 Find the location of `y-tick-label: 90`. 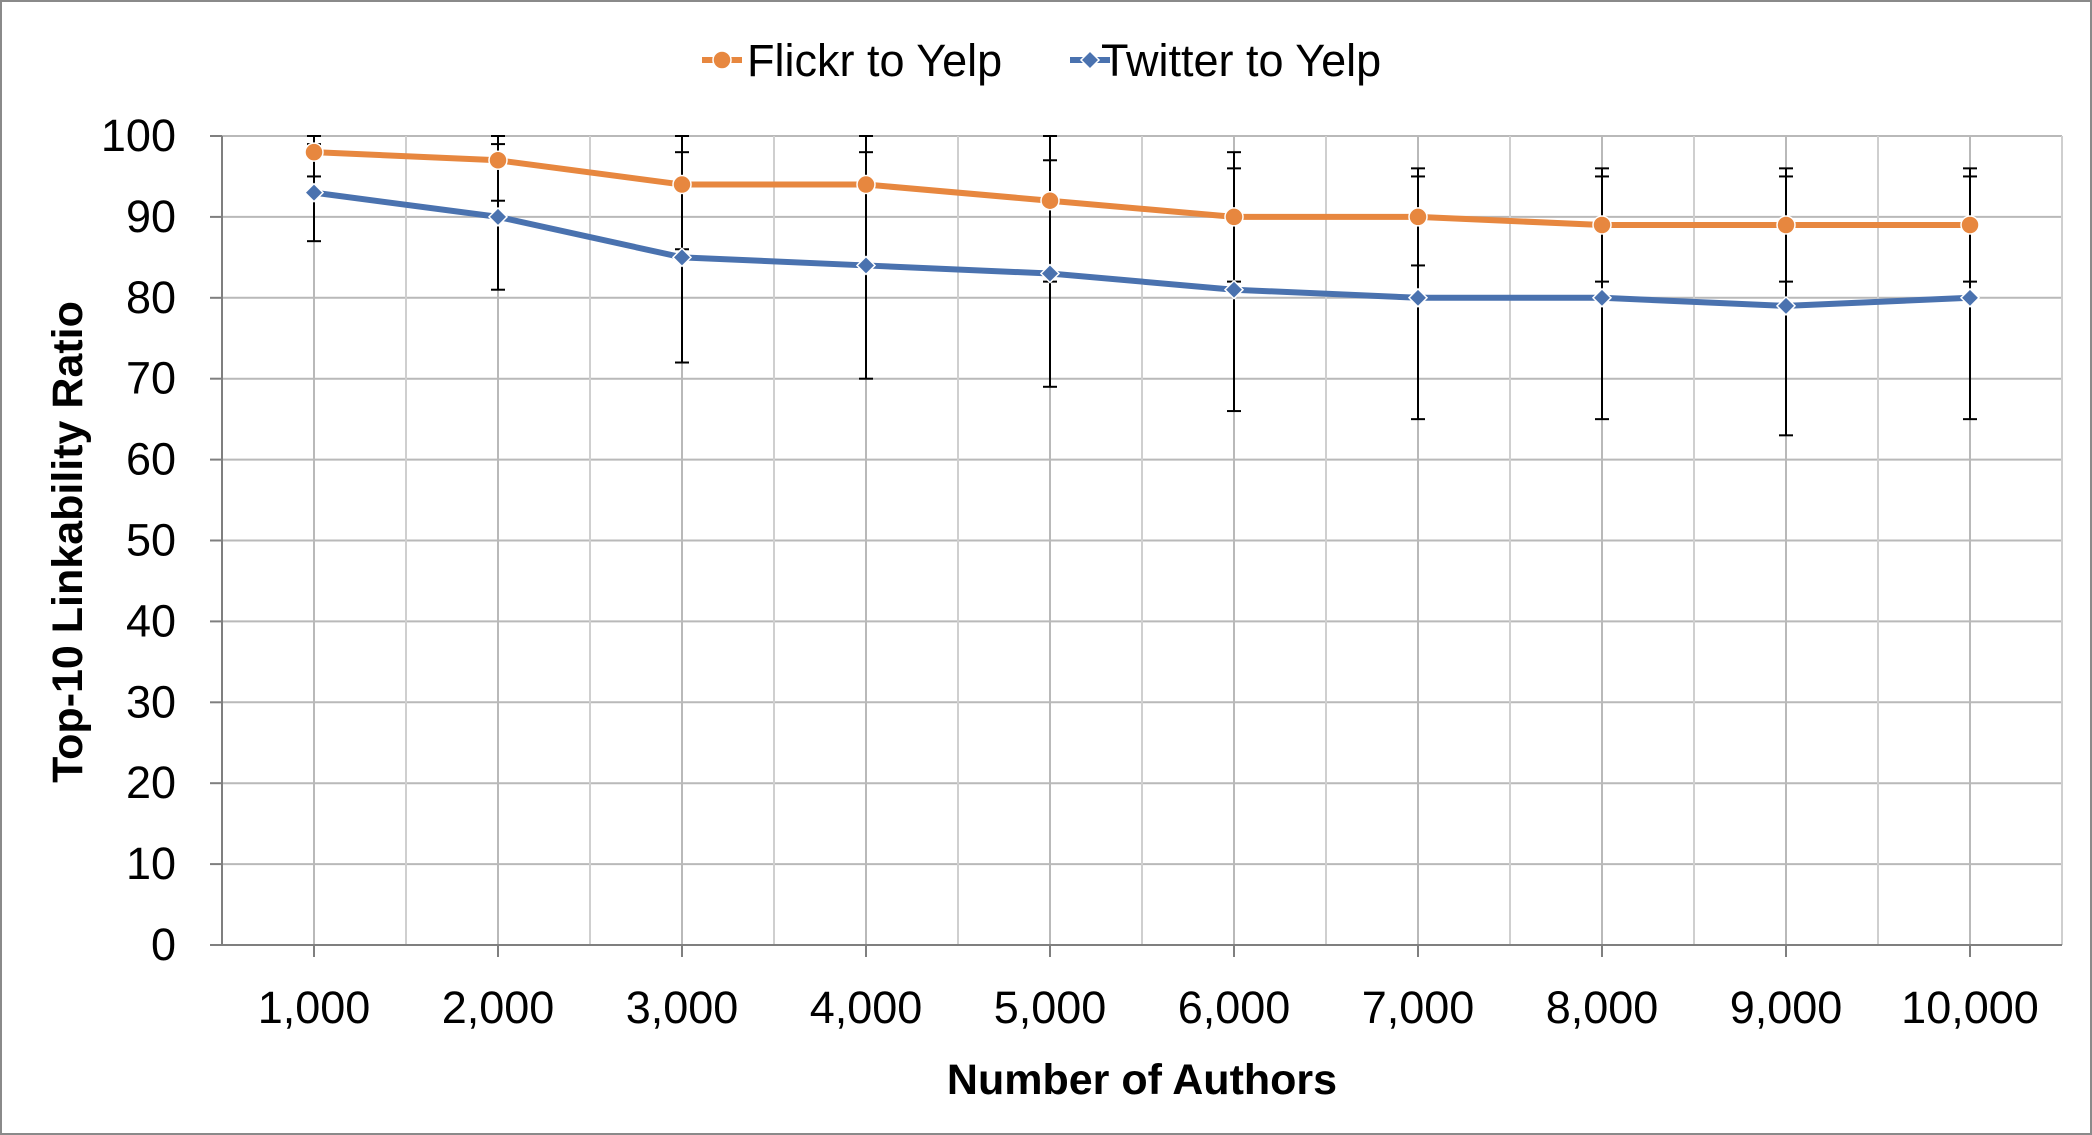

y-tick-label: 90 is located at coordinates (151, 216).